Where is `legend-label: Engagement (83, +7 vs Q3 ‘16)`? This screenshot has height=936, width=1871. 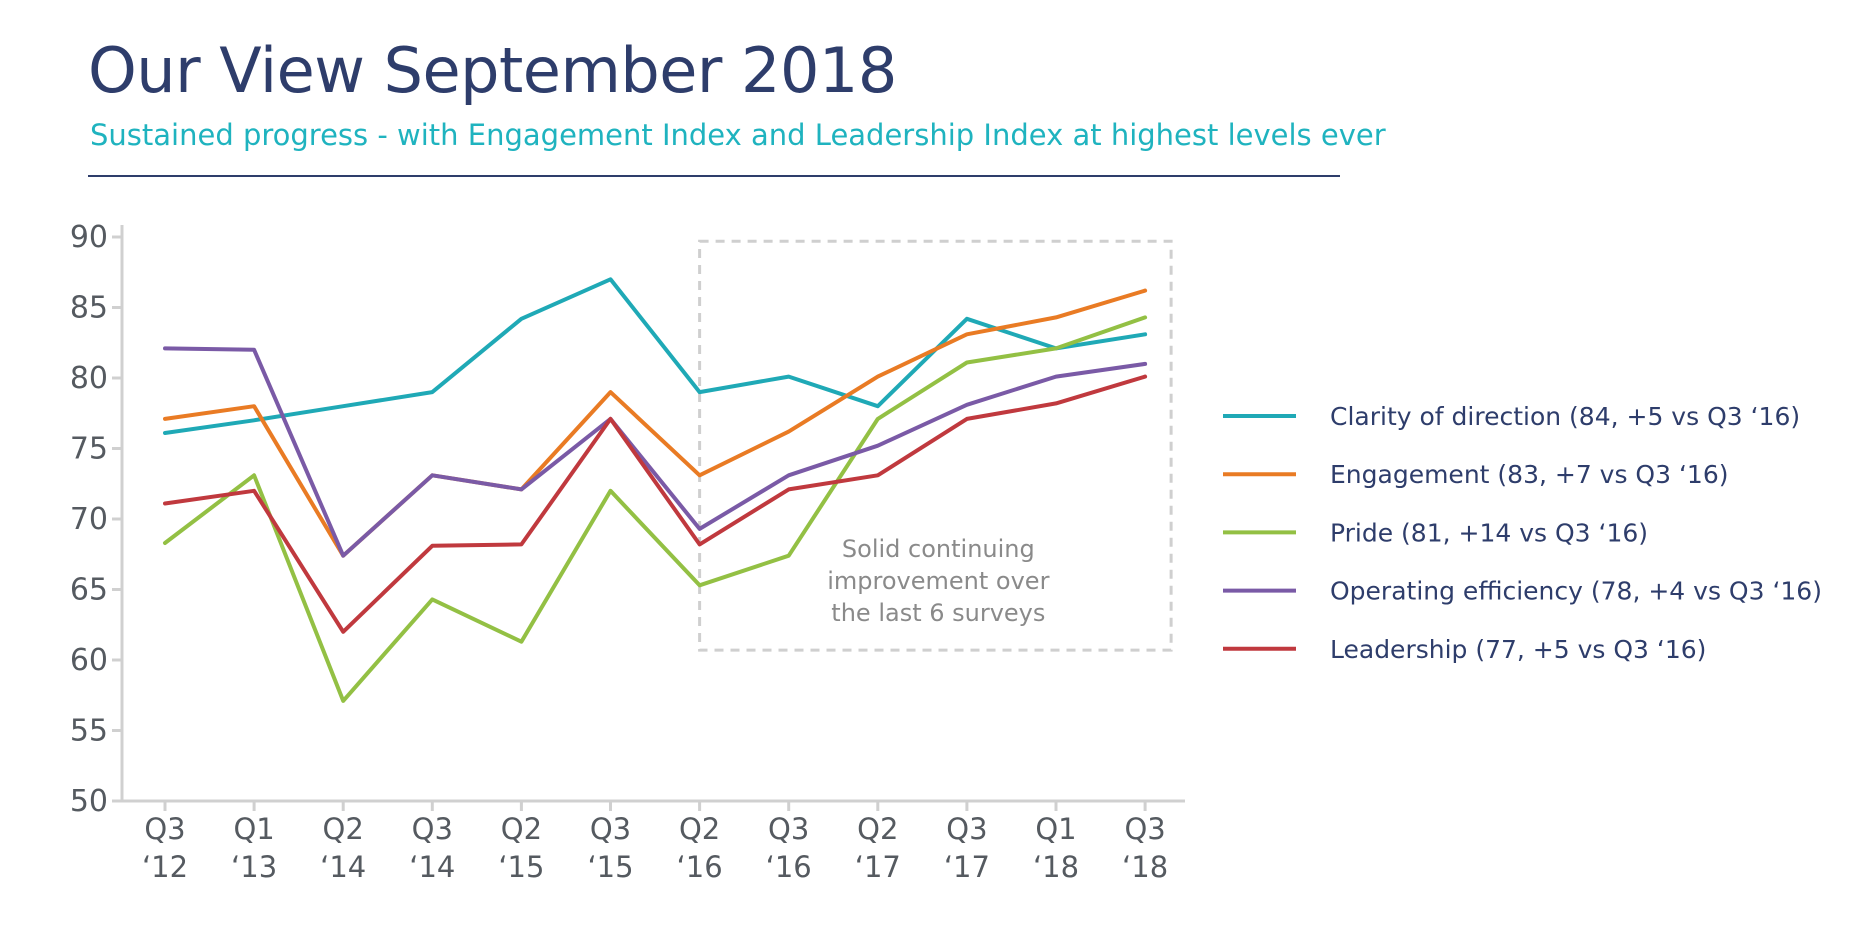 legend-label: Engagement (83, +7 vs Q3 ‘16) is located at coordinates (1529, 474).